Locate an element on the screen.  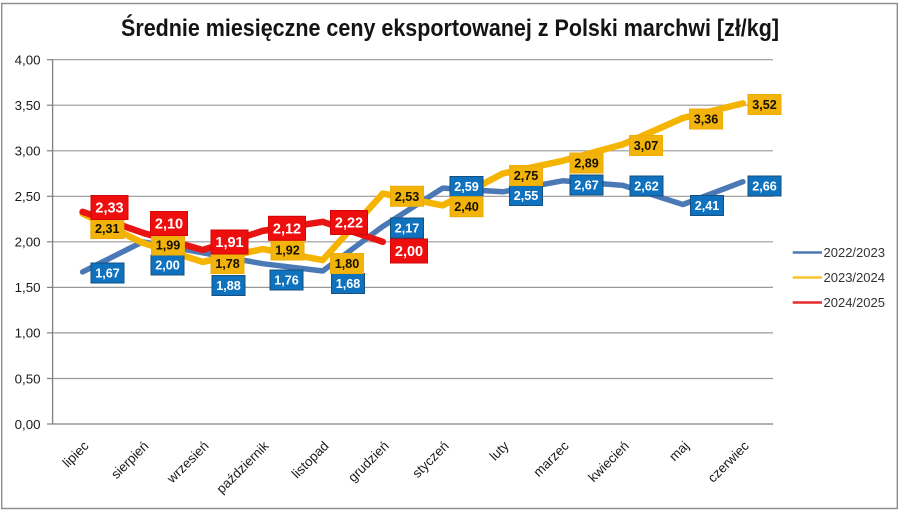
svg-text: 1,50 is located at coordinates (28, 287).